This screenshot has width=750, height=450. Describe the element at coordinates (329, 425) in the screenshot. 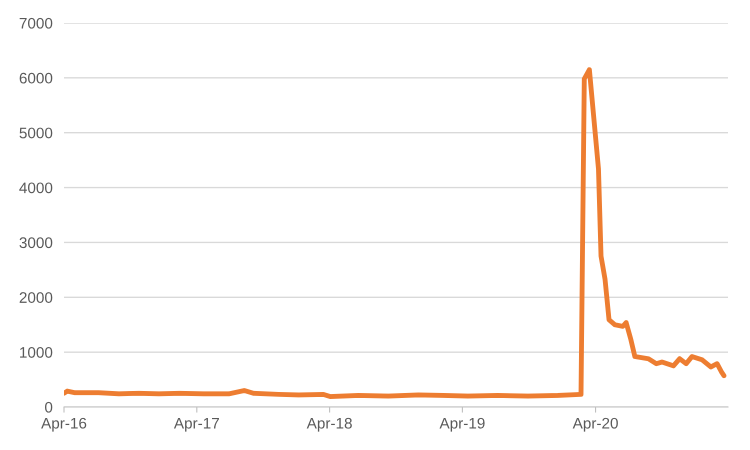

I see `x-tick-label: Apr-18` at that location.